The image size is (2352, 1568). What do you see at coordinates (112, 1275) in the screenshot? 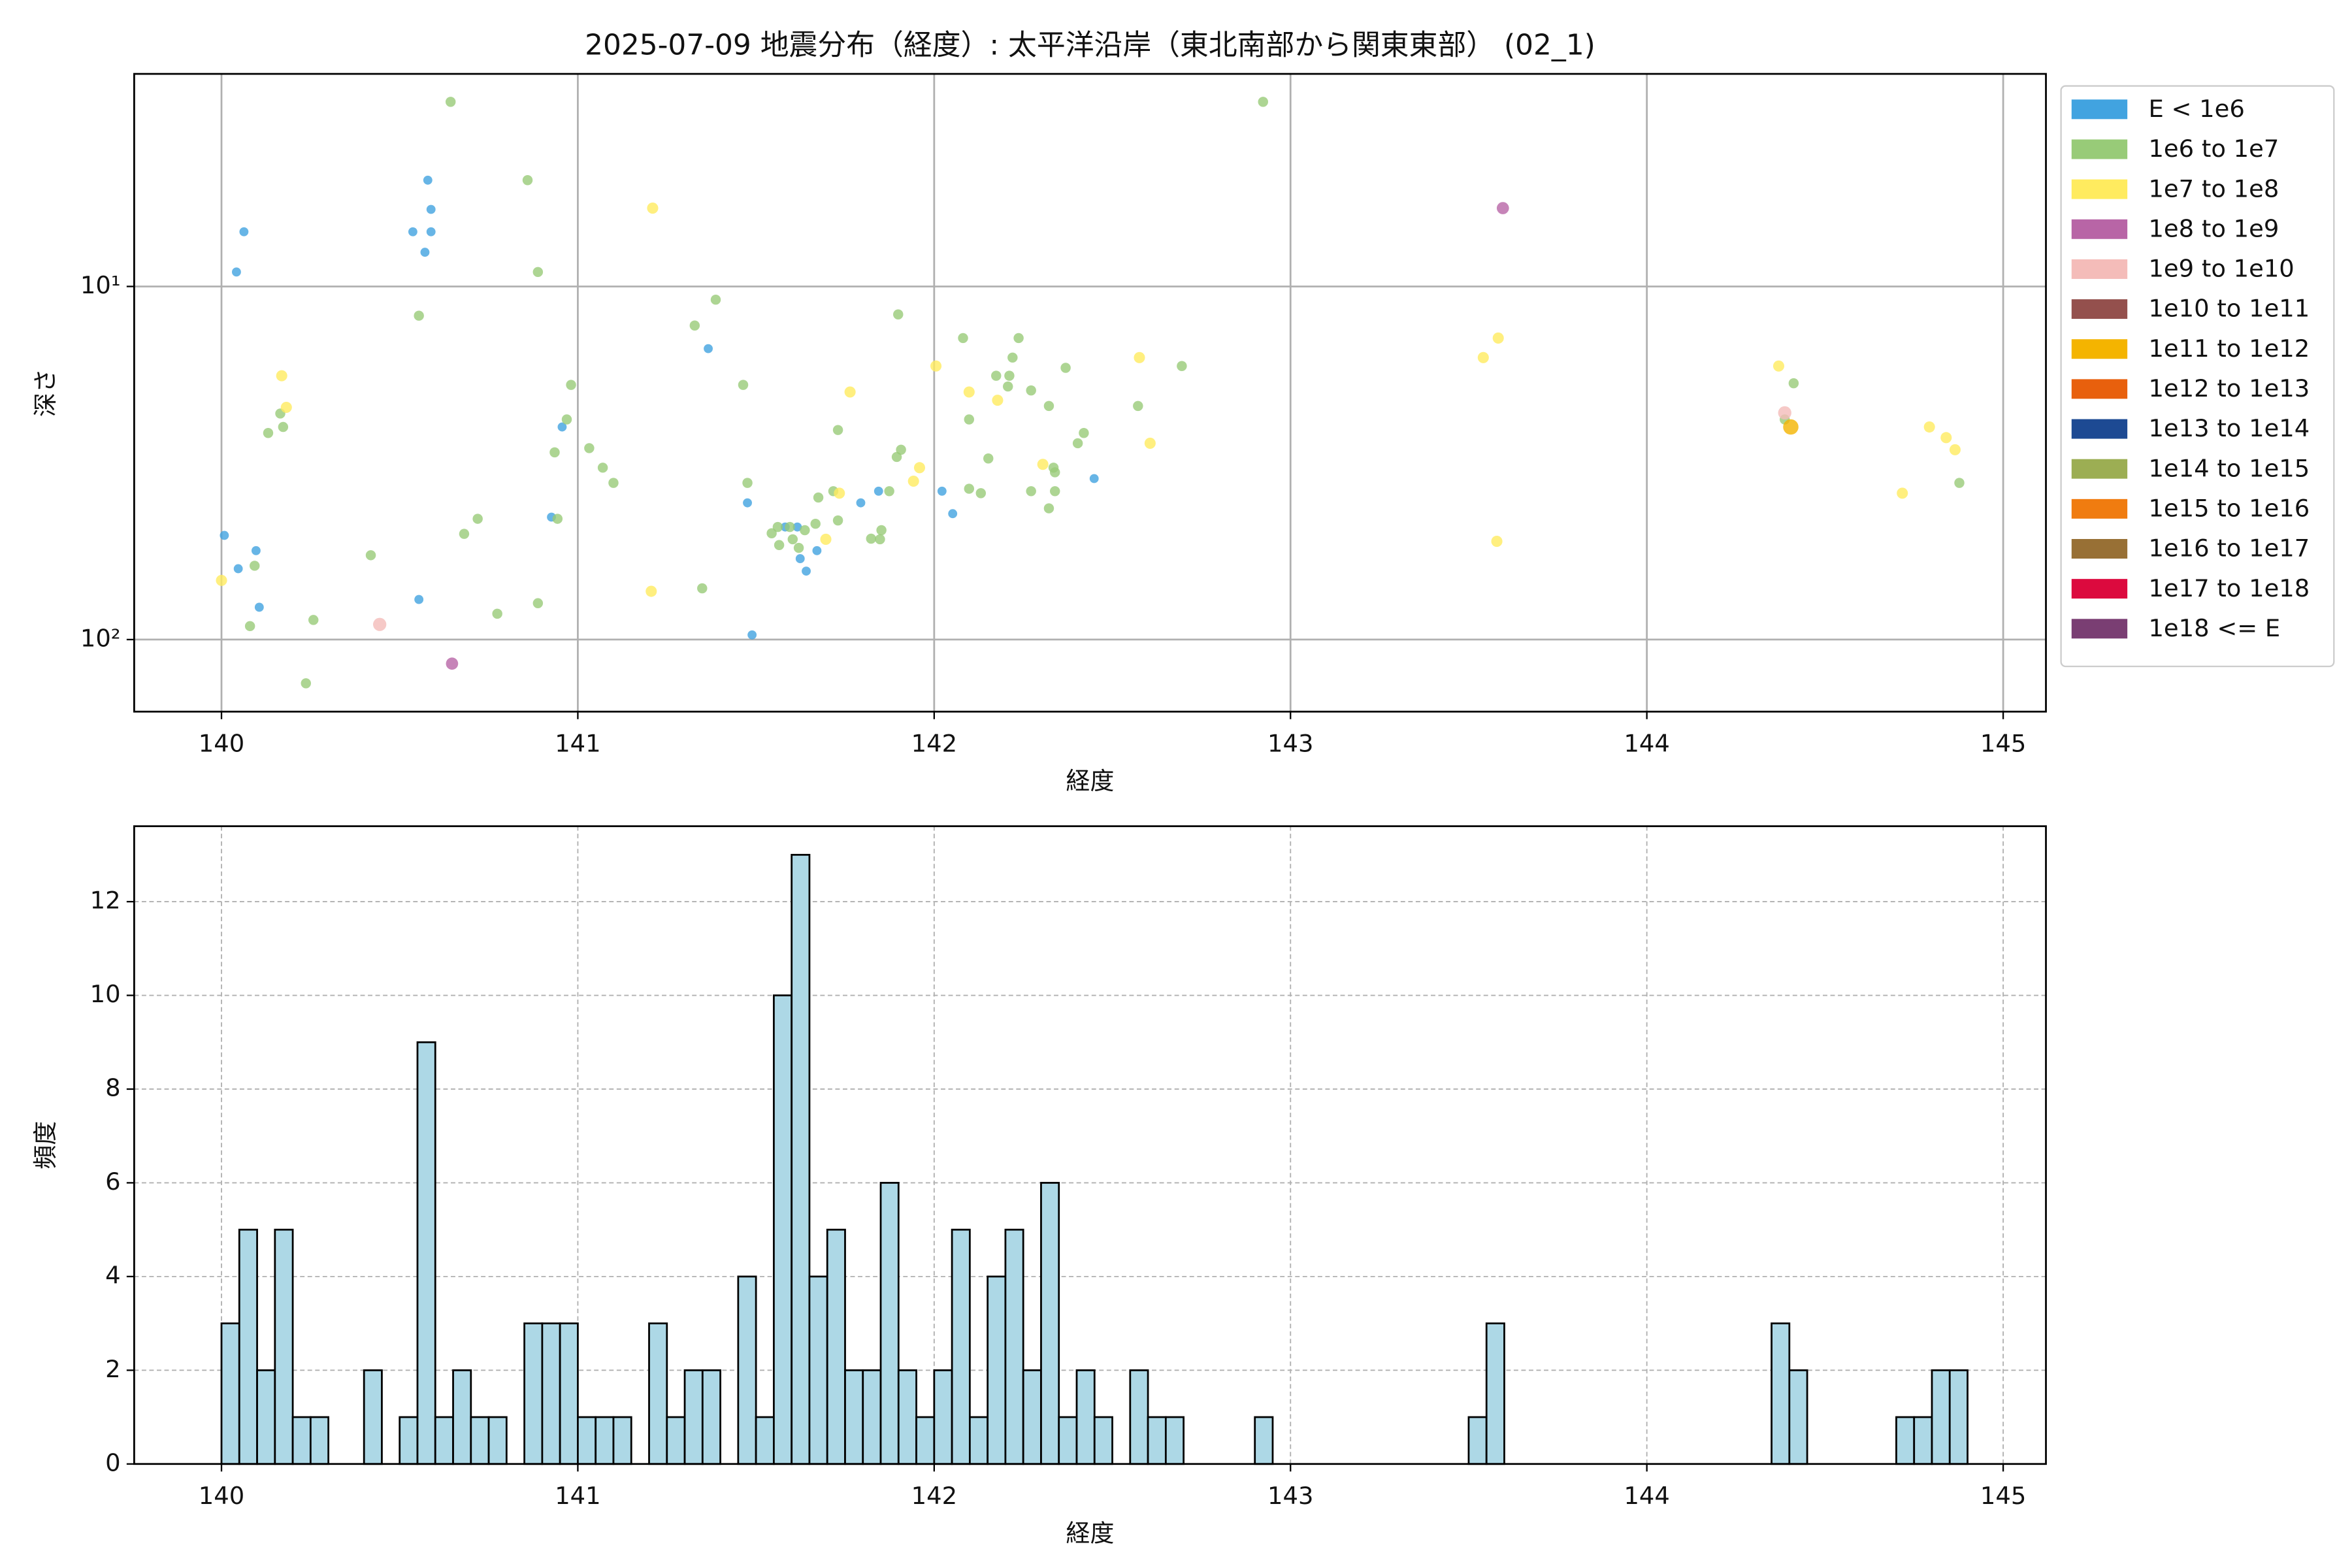
I see `y-tick-label: 4` at bounding box center [112, 1275].